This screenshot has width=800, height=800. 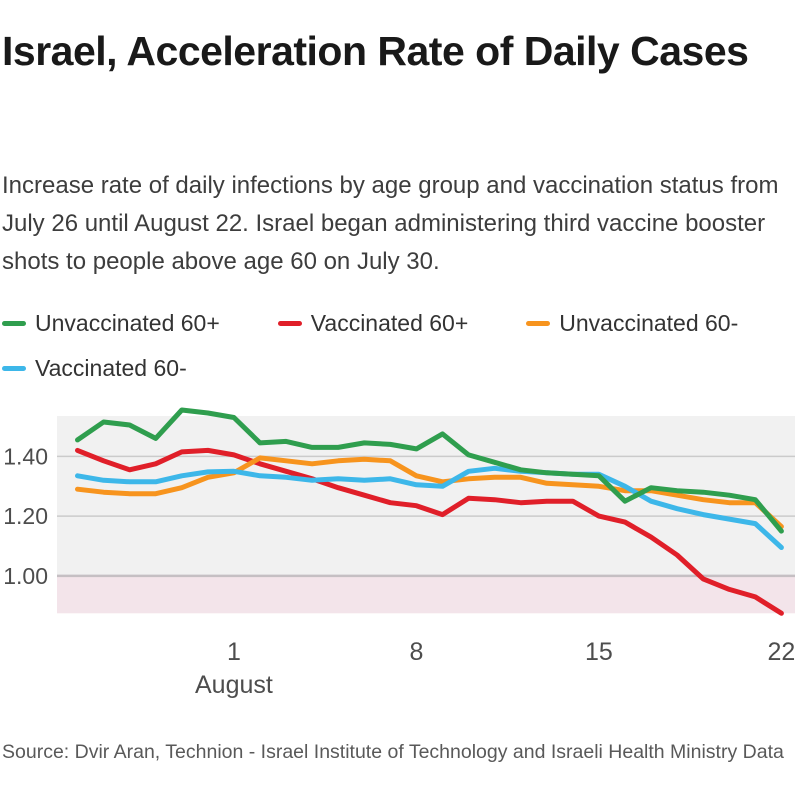 What do you see at coordinates (127, 323) in the screenshot?
I see `legend-label: Unvaccinated 60+` at bounding box center [127, 323].